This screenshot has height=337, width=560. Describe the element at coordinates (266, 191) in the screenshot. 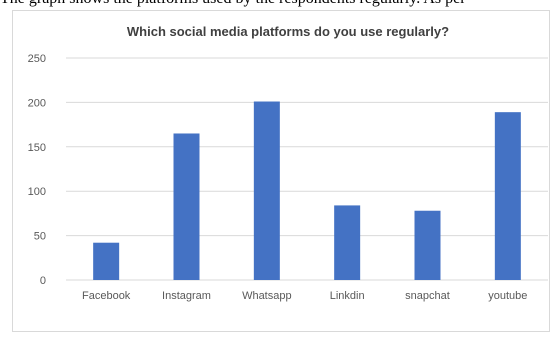

I see `bar-whatsapp` at that location.